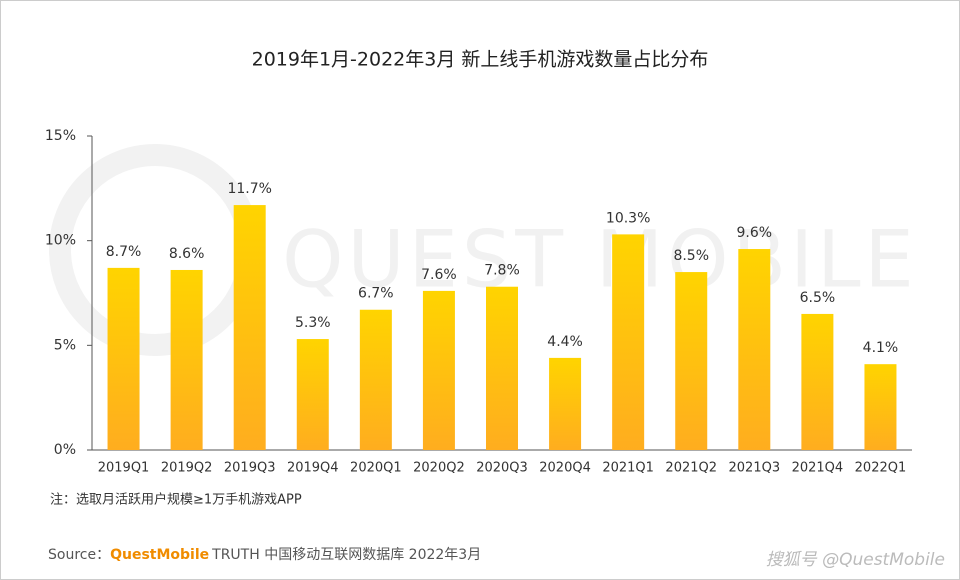  What do you see at coordinates (755, 468) in the screenshot?
I see `x-tick-label: 2021Q3` at bounding box center [755, 468].